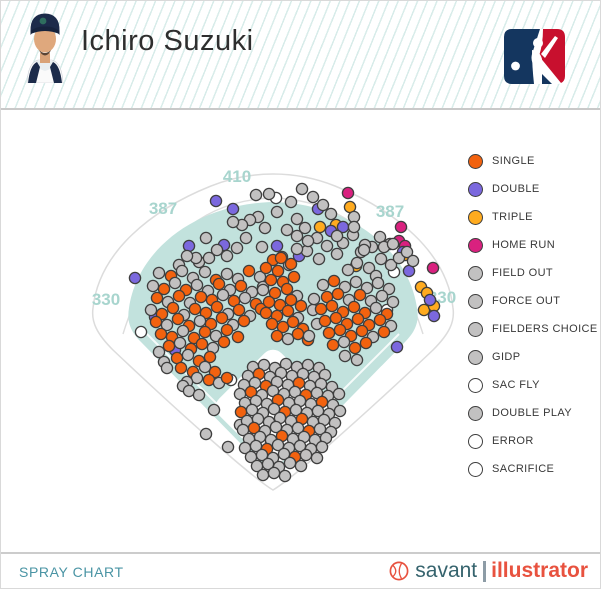 This screenshot has width=601, height=589. Describe the element at coordinates (534, 329) in the screenshot. I see `legend-item-fielders-choice-out: FIELDERS CHOICE OUT` at that location.